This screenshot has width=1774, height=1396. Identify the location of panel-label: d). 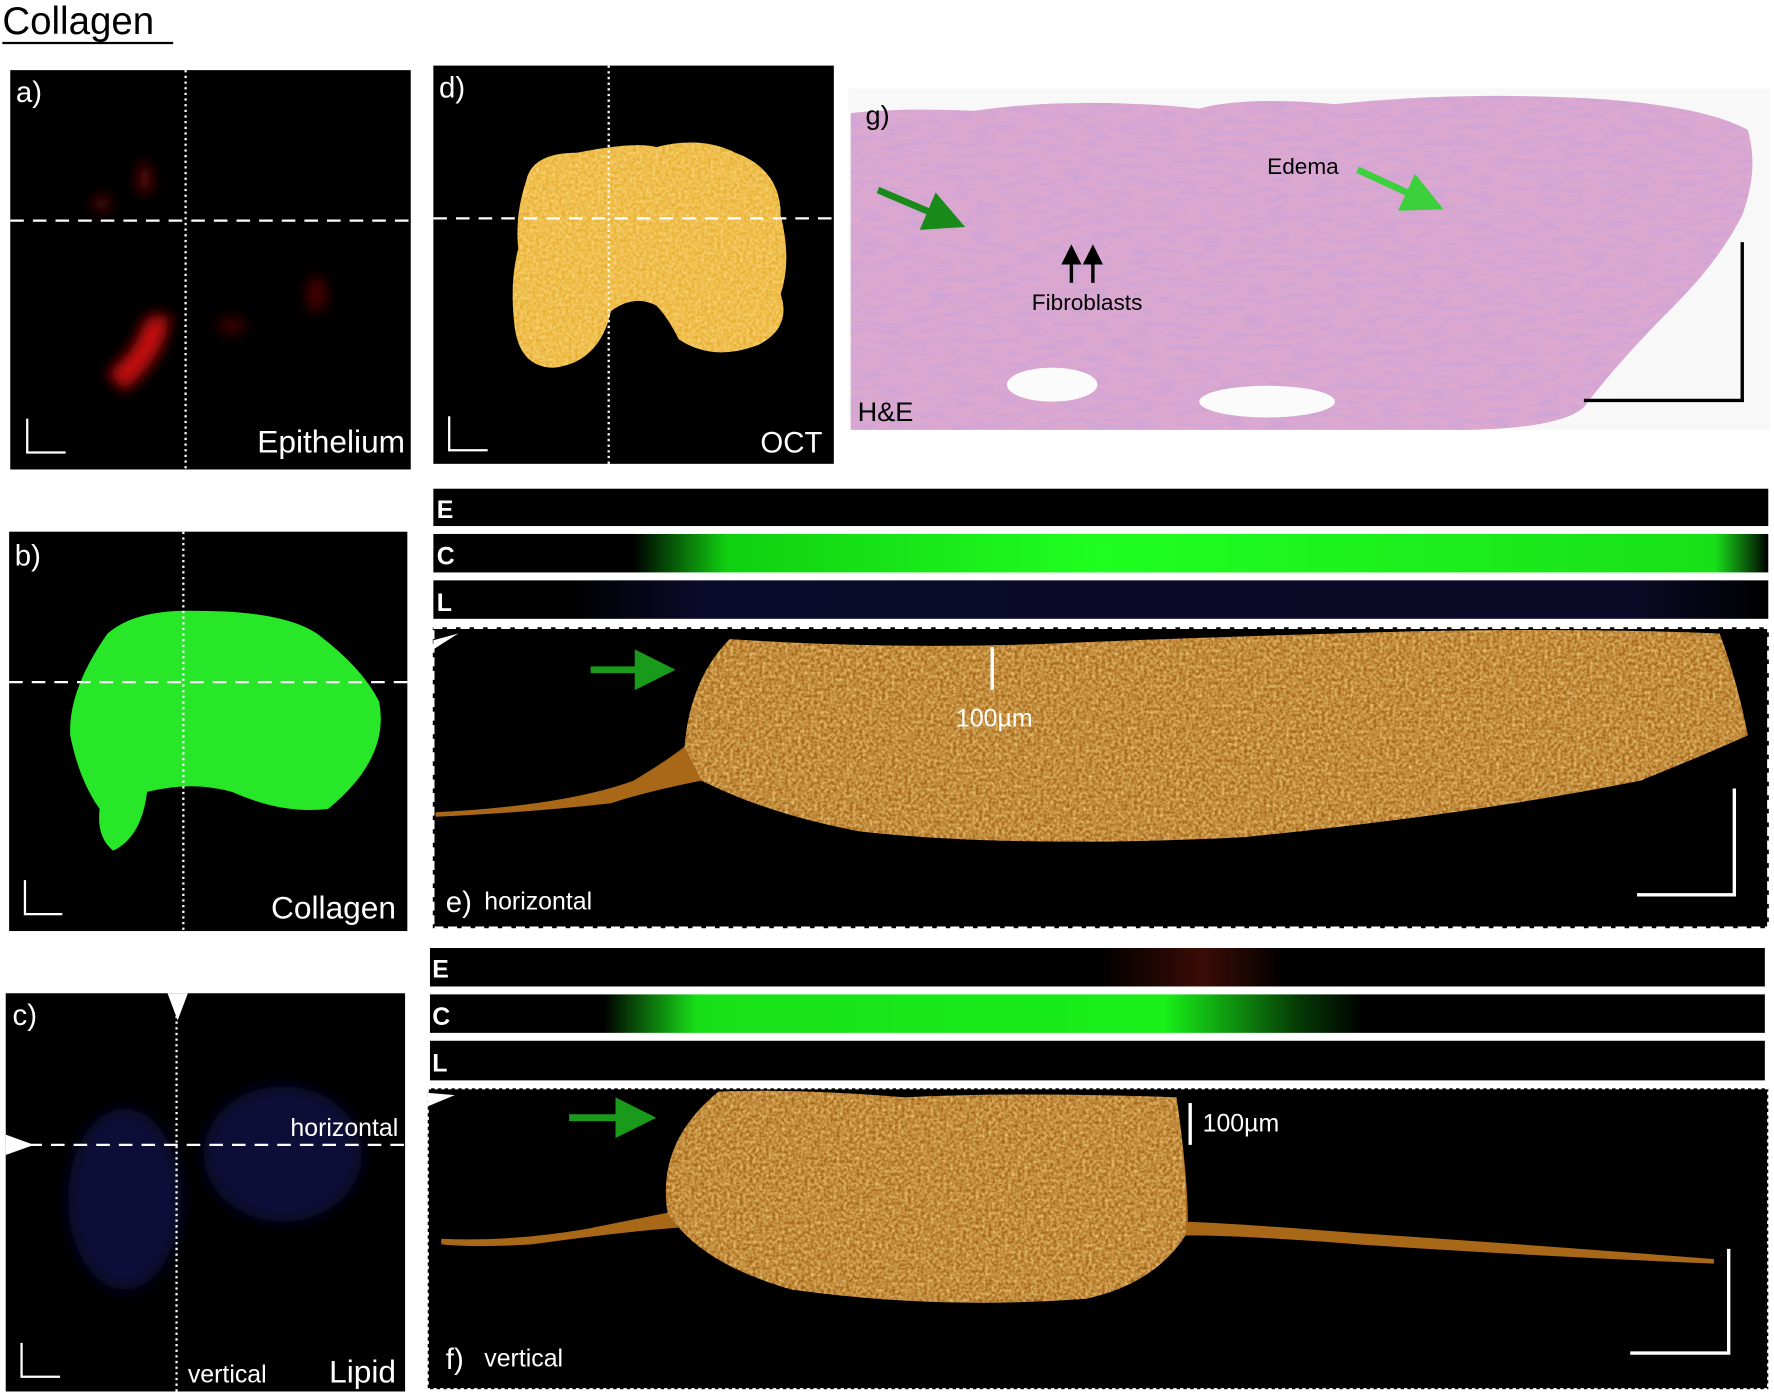
(452, 87).